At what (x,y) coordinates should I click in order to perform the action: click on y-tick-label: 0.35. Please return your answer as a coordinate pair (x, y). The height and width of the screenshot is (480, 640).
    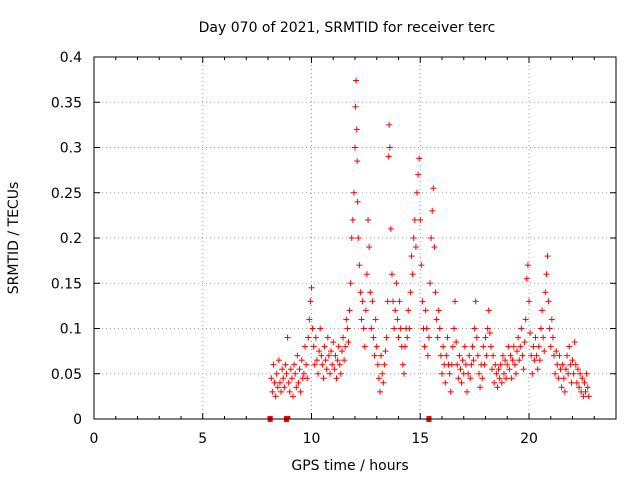
    Looking at the image, I should click on (66, 103).